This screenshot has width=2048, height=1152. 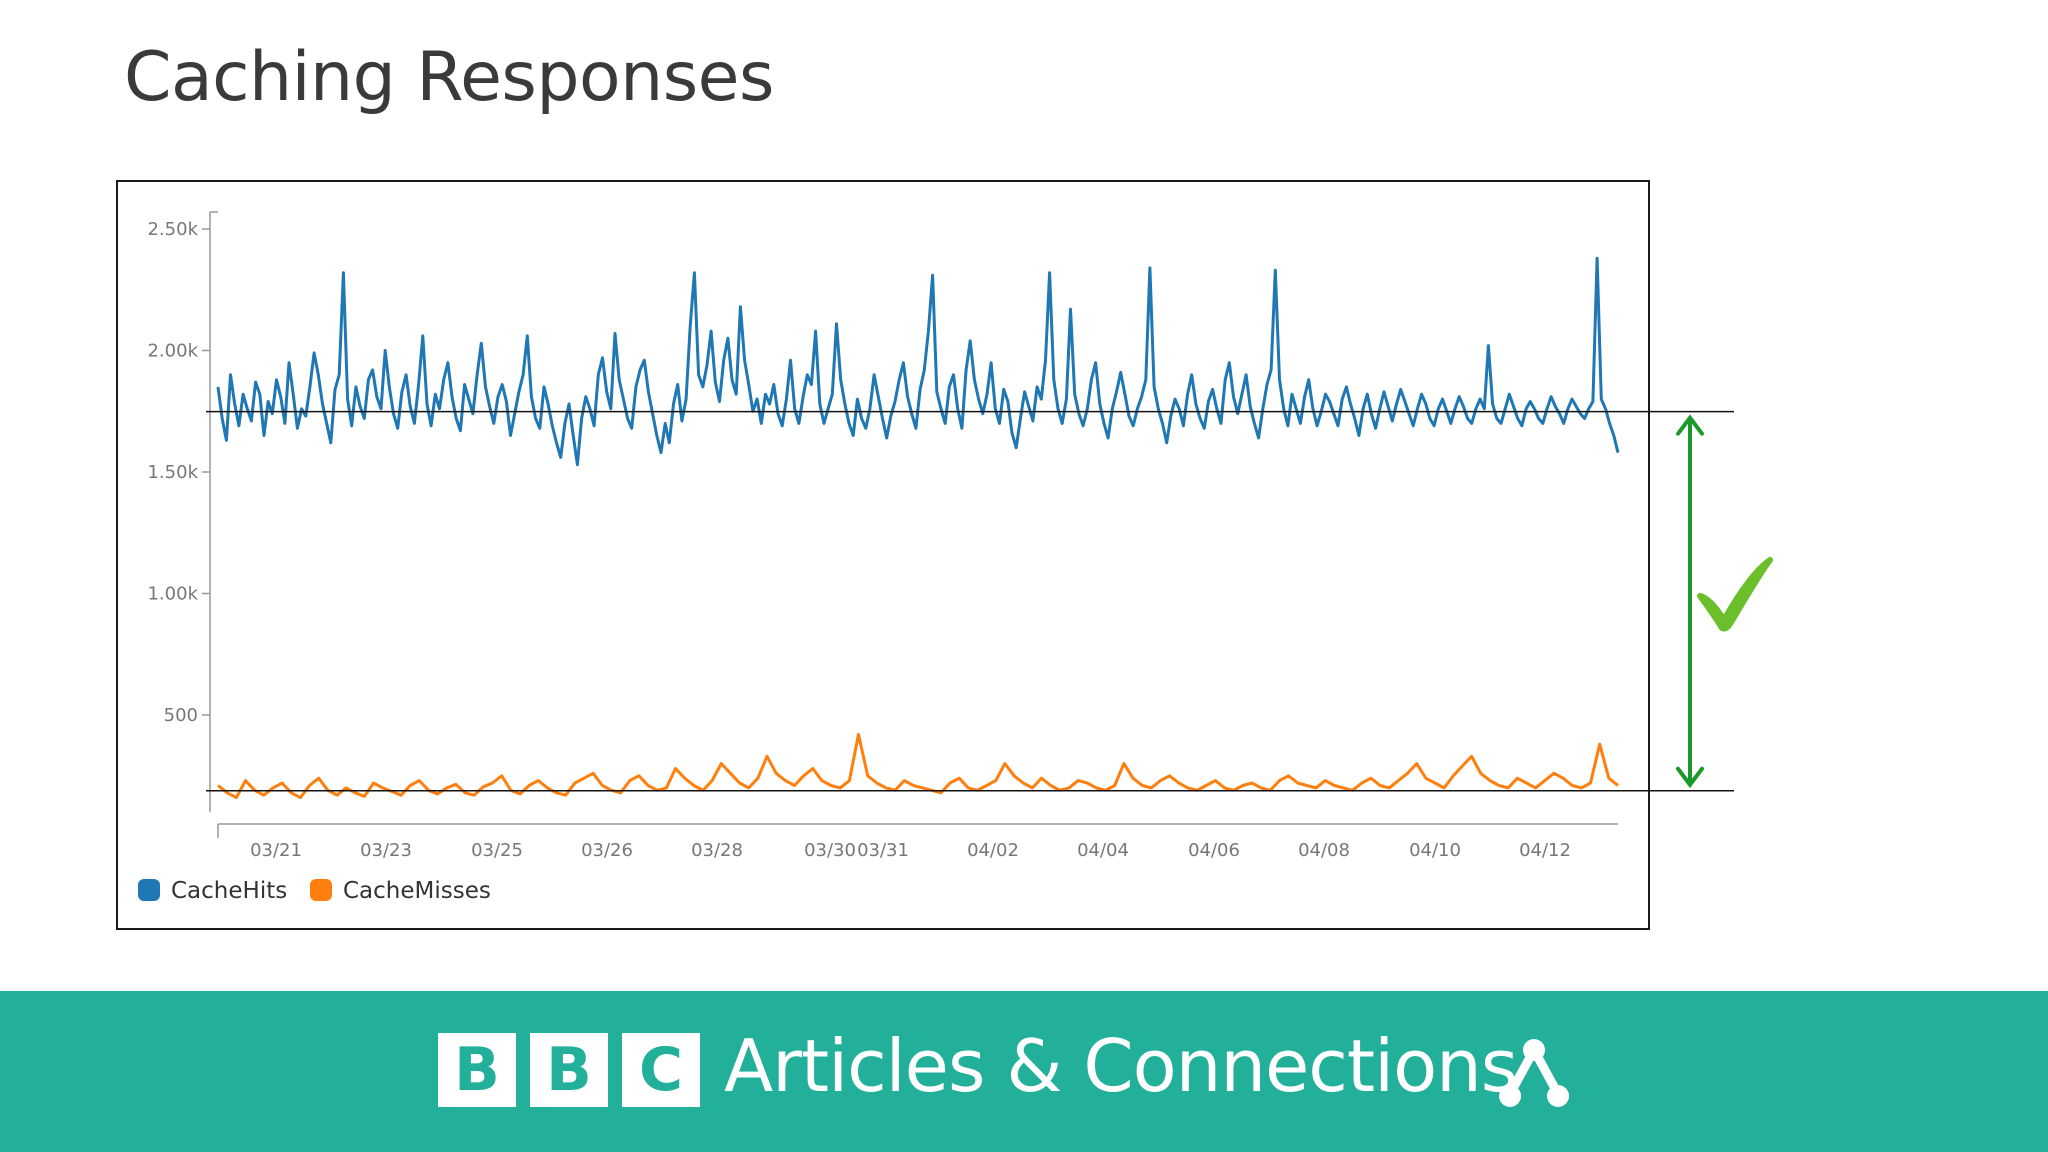 I want to click on x-tick-label: 03/28, so click(x=717, y=850).